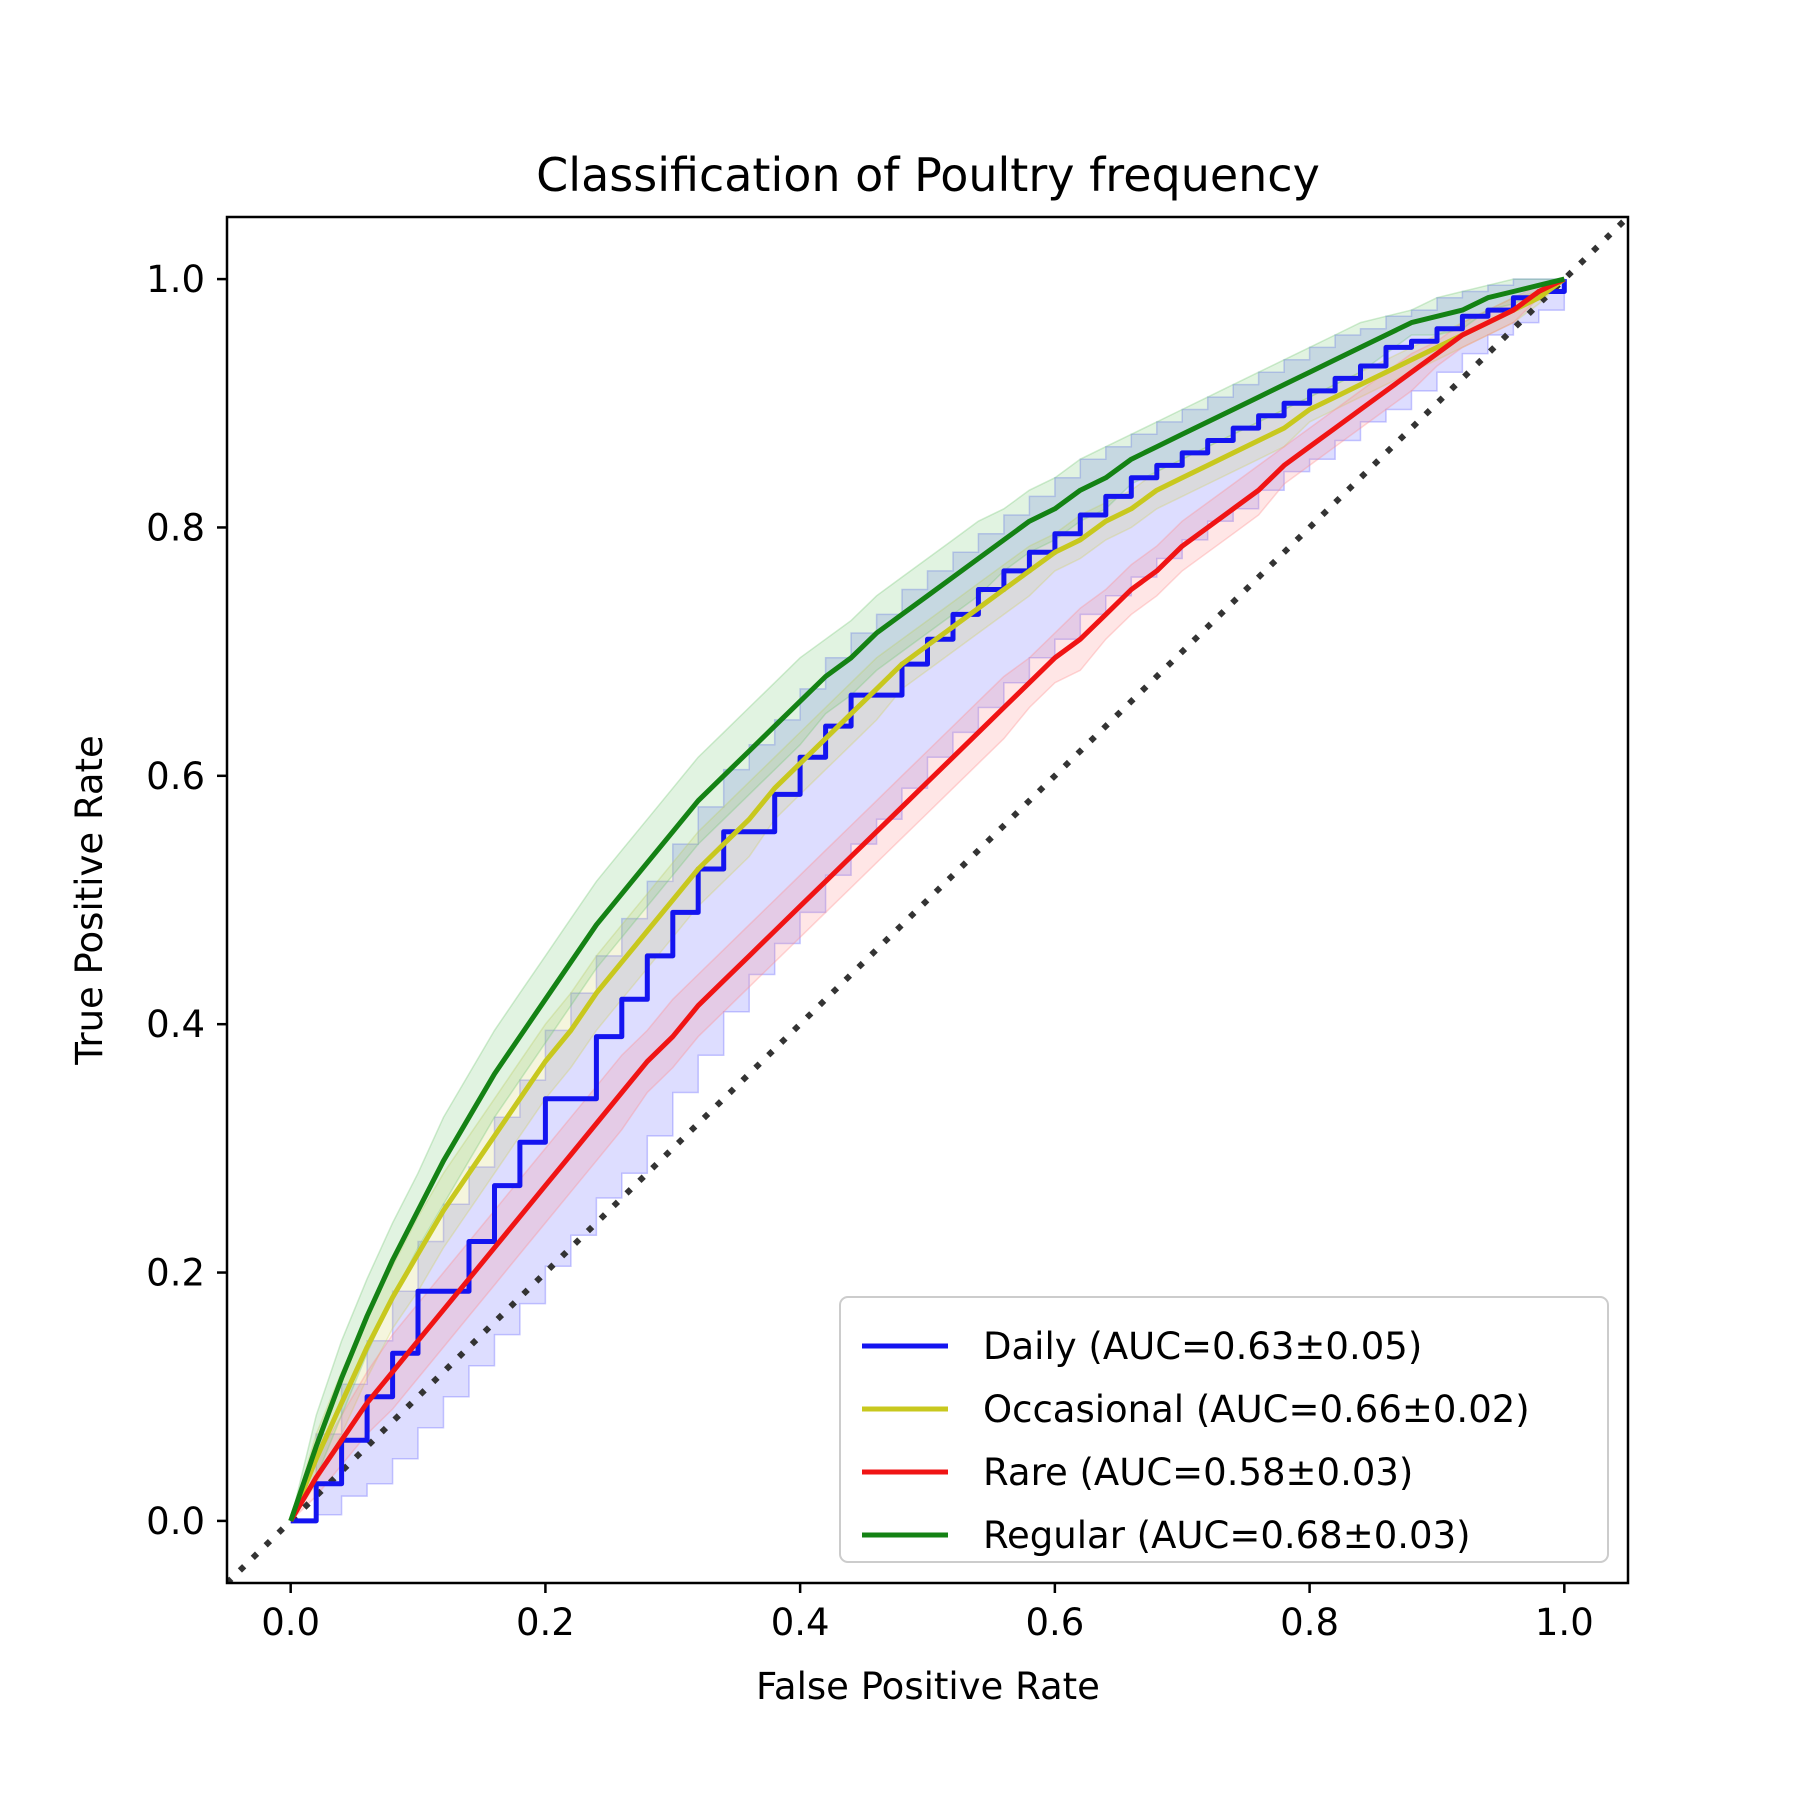 The width and height of the screenshot is (1800, 1800). Describe the element at coordinates (1564, 1622) in the screenshot. I see `x-tick-label: 1.0` at that location.